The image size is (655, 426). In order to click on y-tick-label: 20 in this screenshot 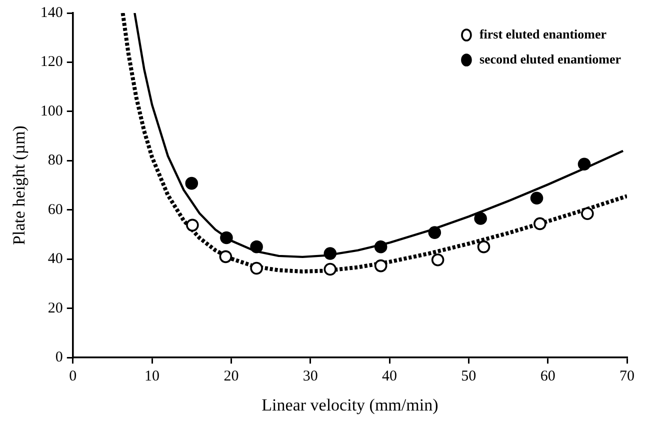, I will do `click(55, 308)`.